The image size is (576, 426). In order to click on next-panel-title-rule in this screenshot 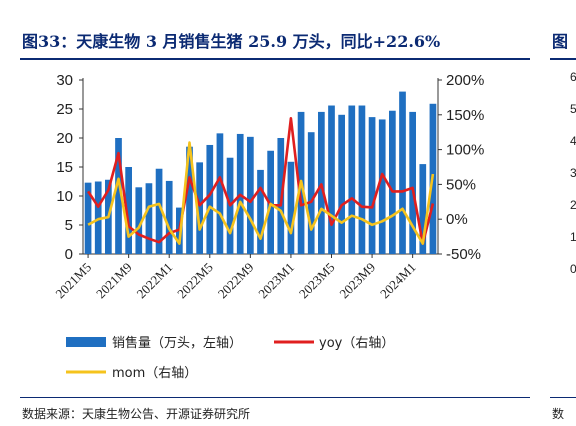, I will do `click(563, 59)`.